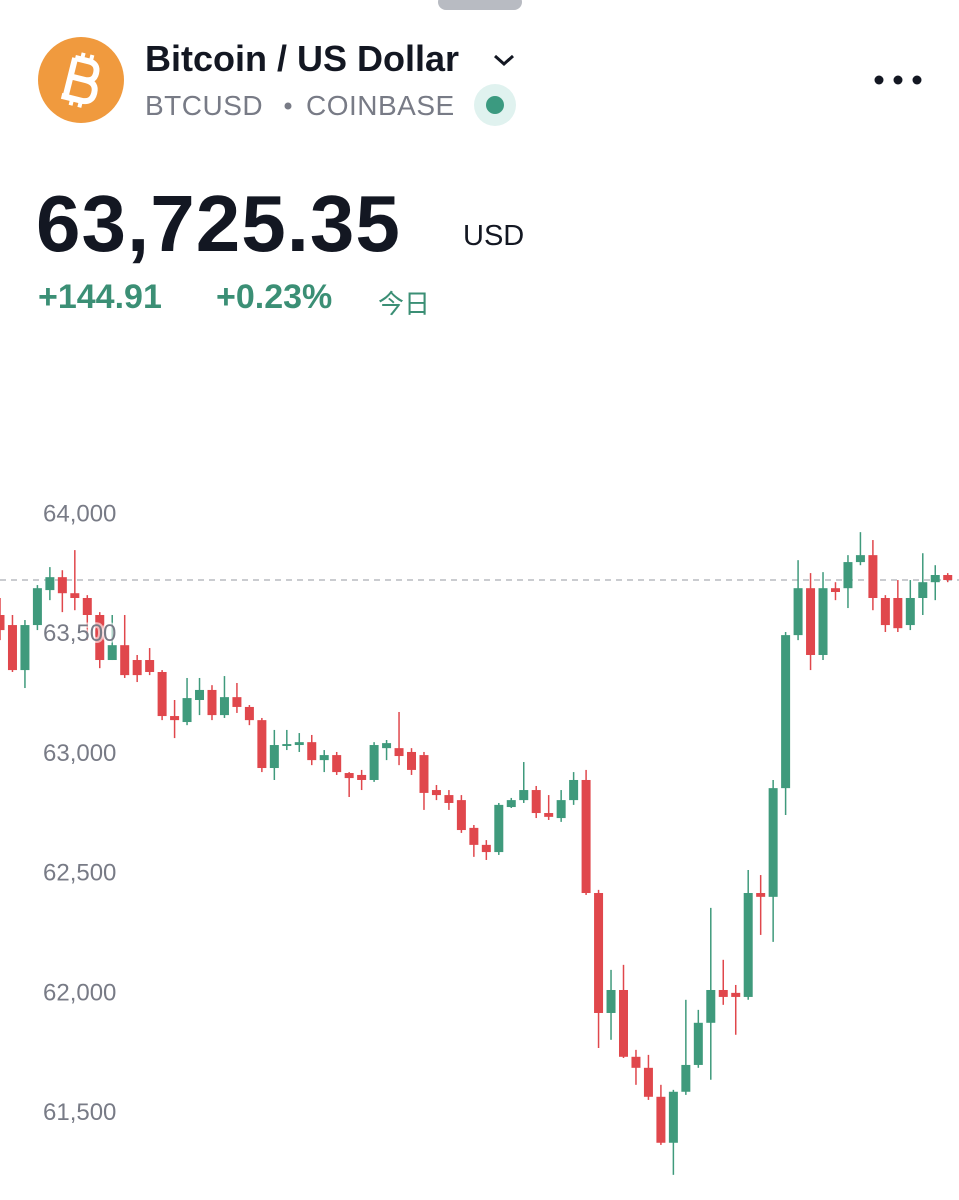  Describe the element at coordinates (218, 223) in the screenshot. I see `last-price: 63,725.35` at that location.